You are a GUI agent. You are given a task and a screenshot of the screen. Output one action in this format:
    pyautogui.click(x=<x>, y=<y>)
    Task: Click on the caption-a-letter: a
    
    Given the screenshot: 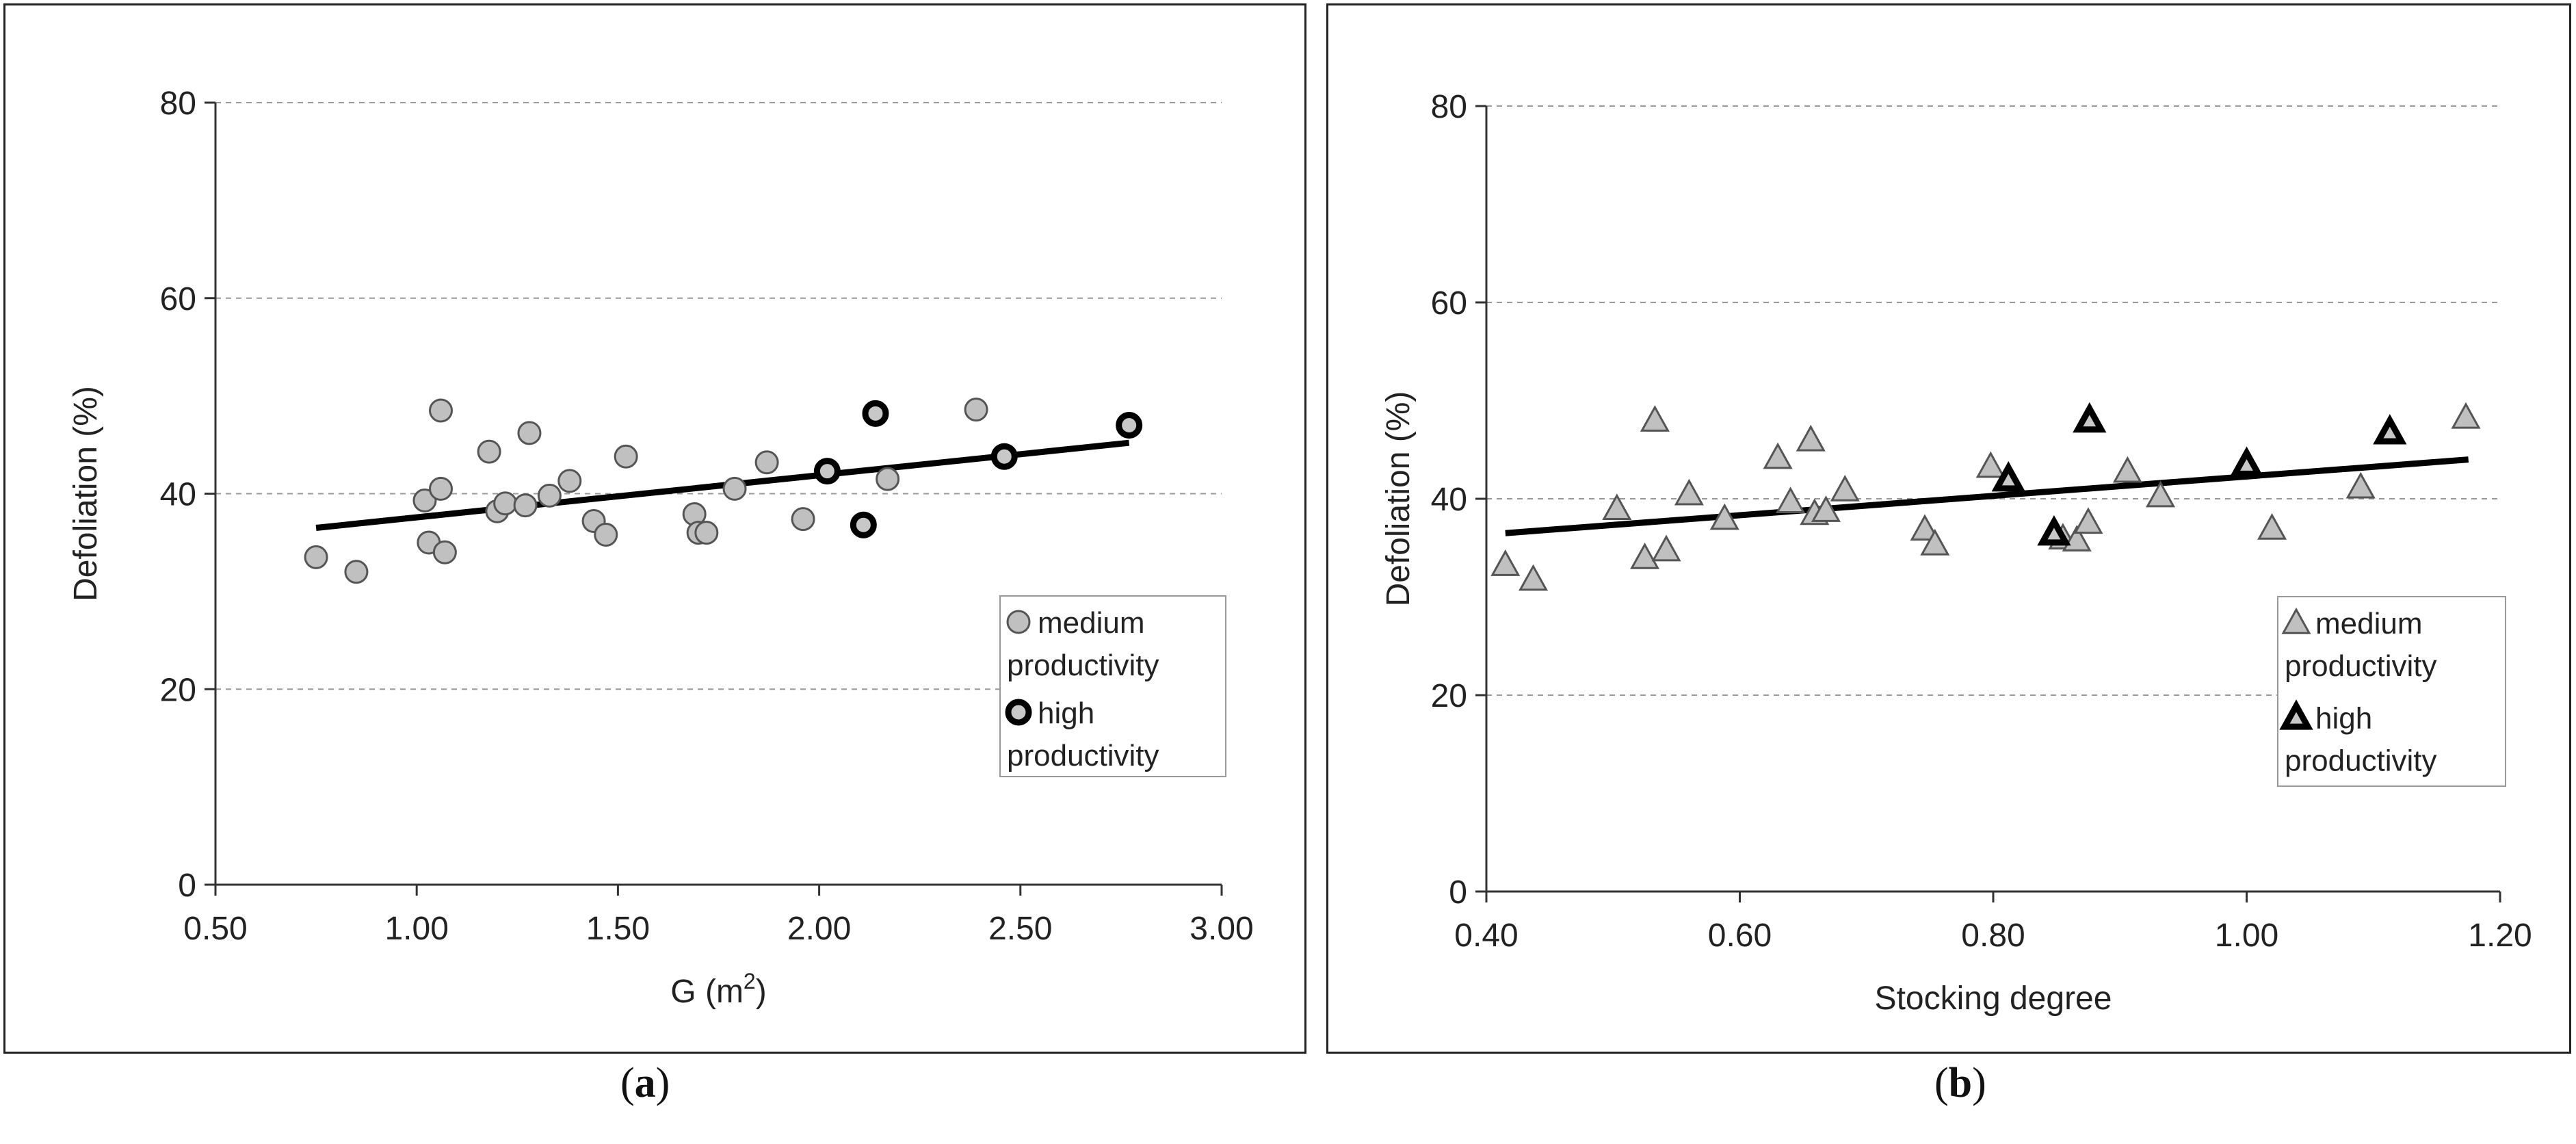 What is the action you would take?
    pyautogui.click(x=645, y=1083)
    